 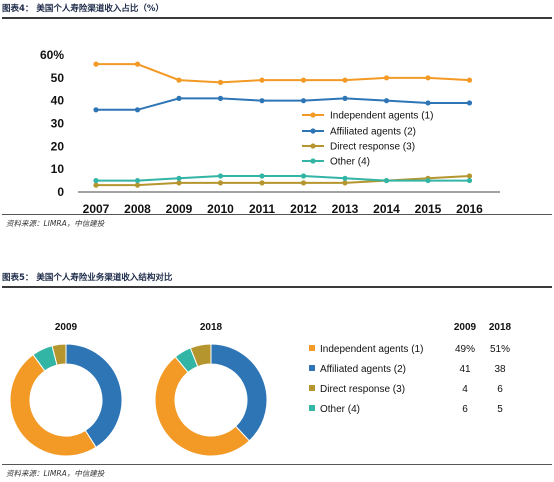 I want to click on legend-label-2: Affiliated agents (2), so click(x=373, y=132).